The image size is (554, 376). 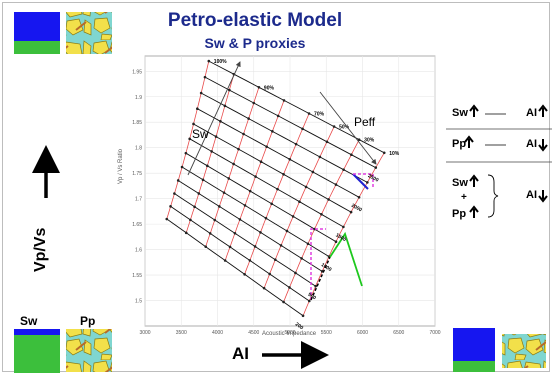 I want to click on page-title: Petro-elastic Model, so click(x=255, y=20).